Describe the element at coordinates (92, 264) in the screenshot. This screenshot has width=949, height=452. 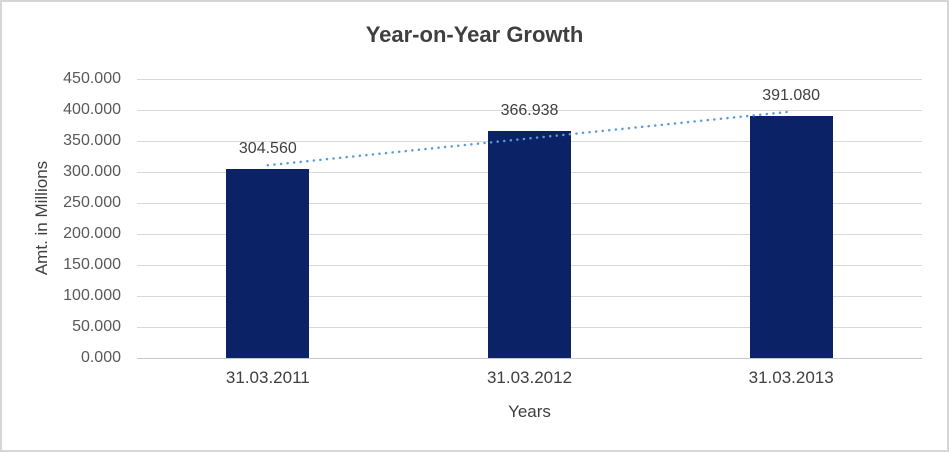
I see `y-tick-label: 150.000` at that location.